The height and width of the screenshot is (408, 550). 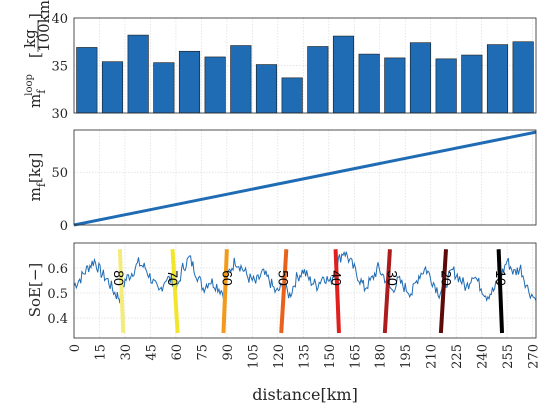 I want to click on soe-marker-label: 80, so click(x=119, y=278).